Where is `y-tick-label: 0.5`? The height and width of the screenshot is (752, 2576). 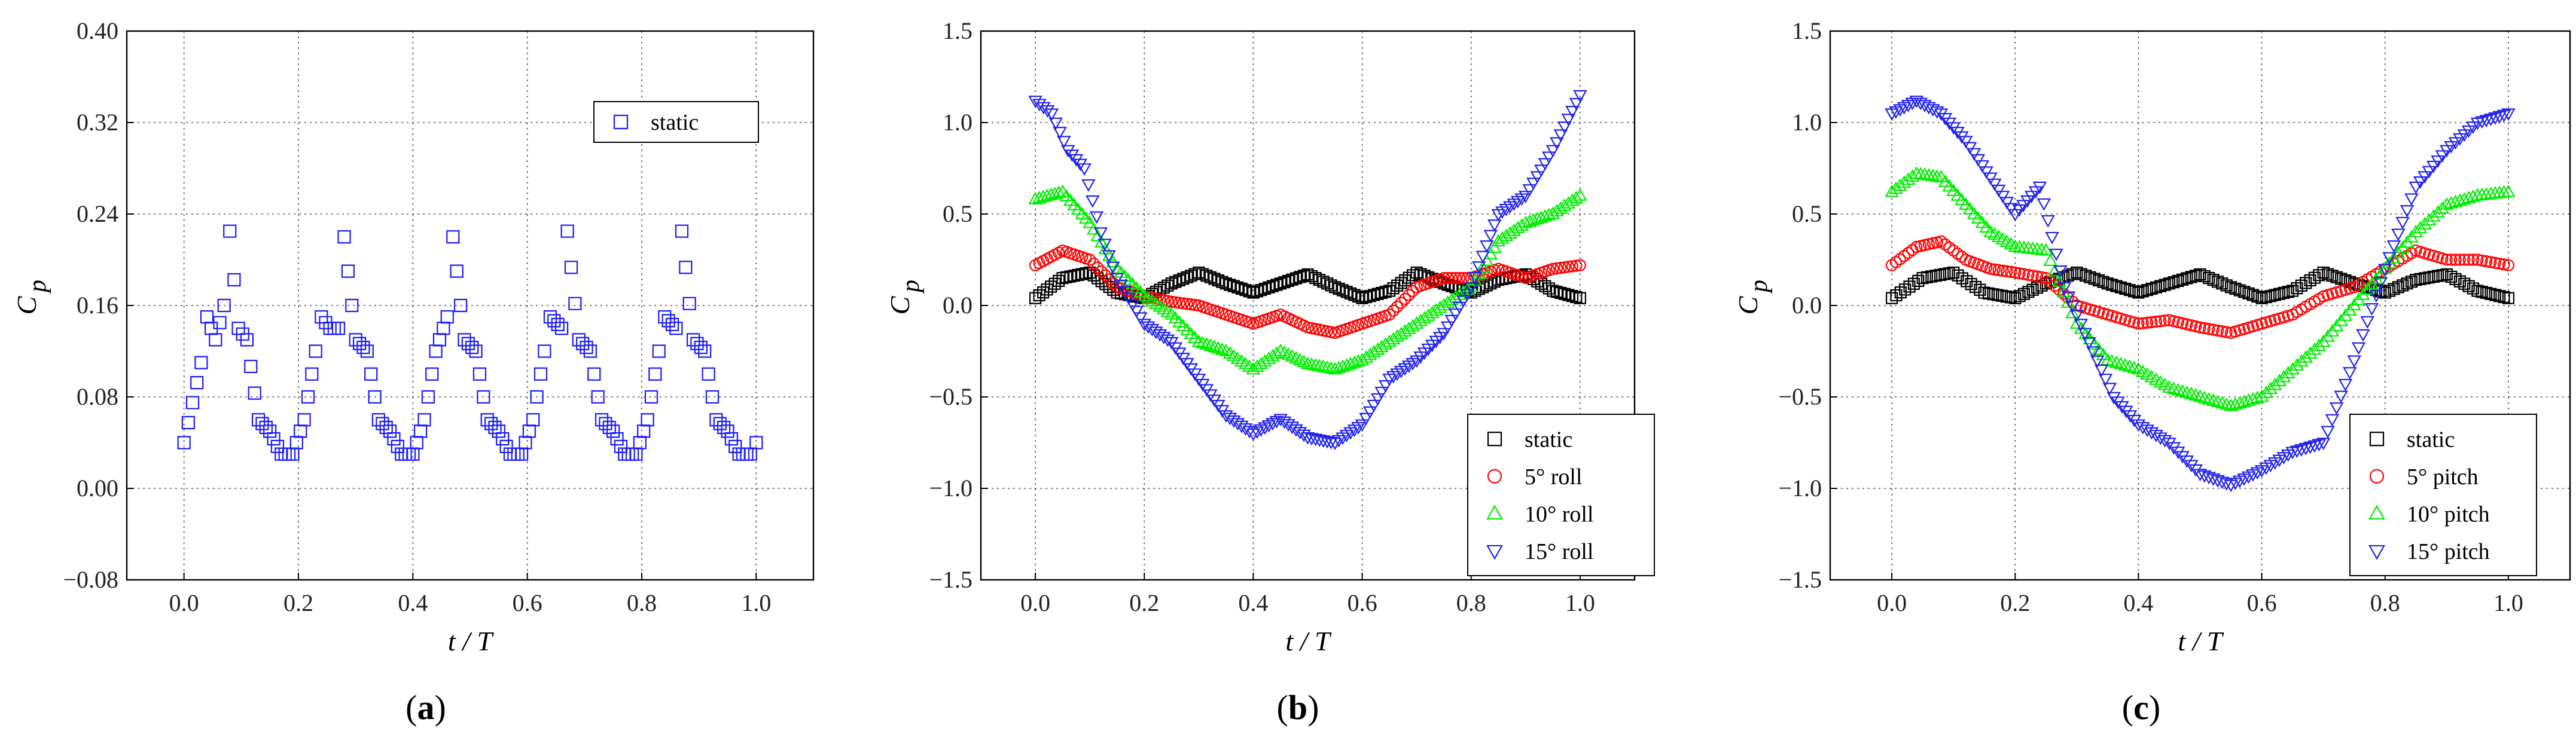 y-tick-label: 0.5 is located at coordinates (1807, 213).